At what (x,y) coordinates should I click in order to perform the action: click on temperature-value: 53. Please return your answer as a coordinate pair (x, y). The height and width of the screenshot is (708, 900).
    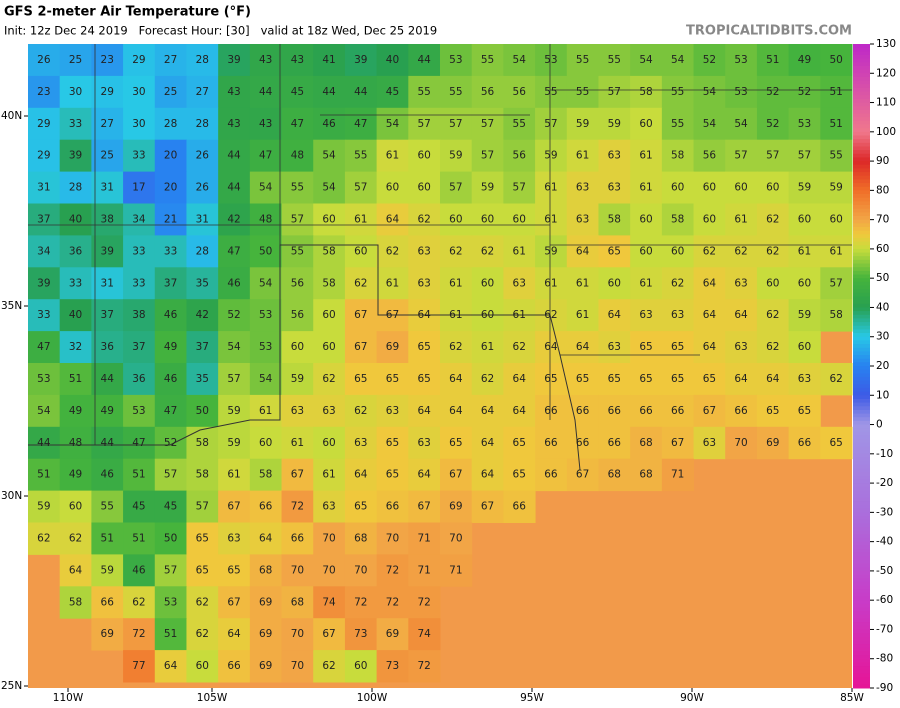
    Looking at the image, I should click on (740, 92).